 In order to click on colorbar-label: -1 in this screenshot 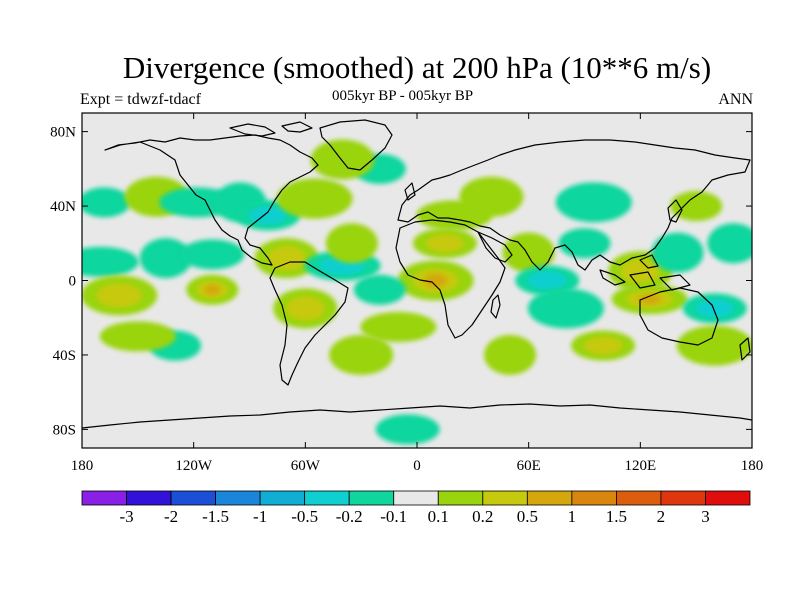, I will do `click(260, 516)`.